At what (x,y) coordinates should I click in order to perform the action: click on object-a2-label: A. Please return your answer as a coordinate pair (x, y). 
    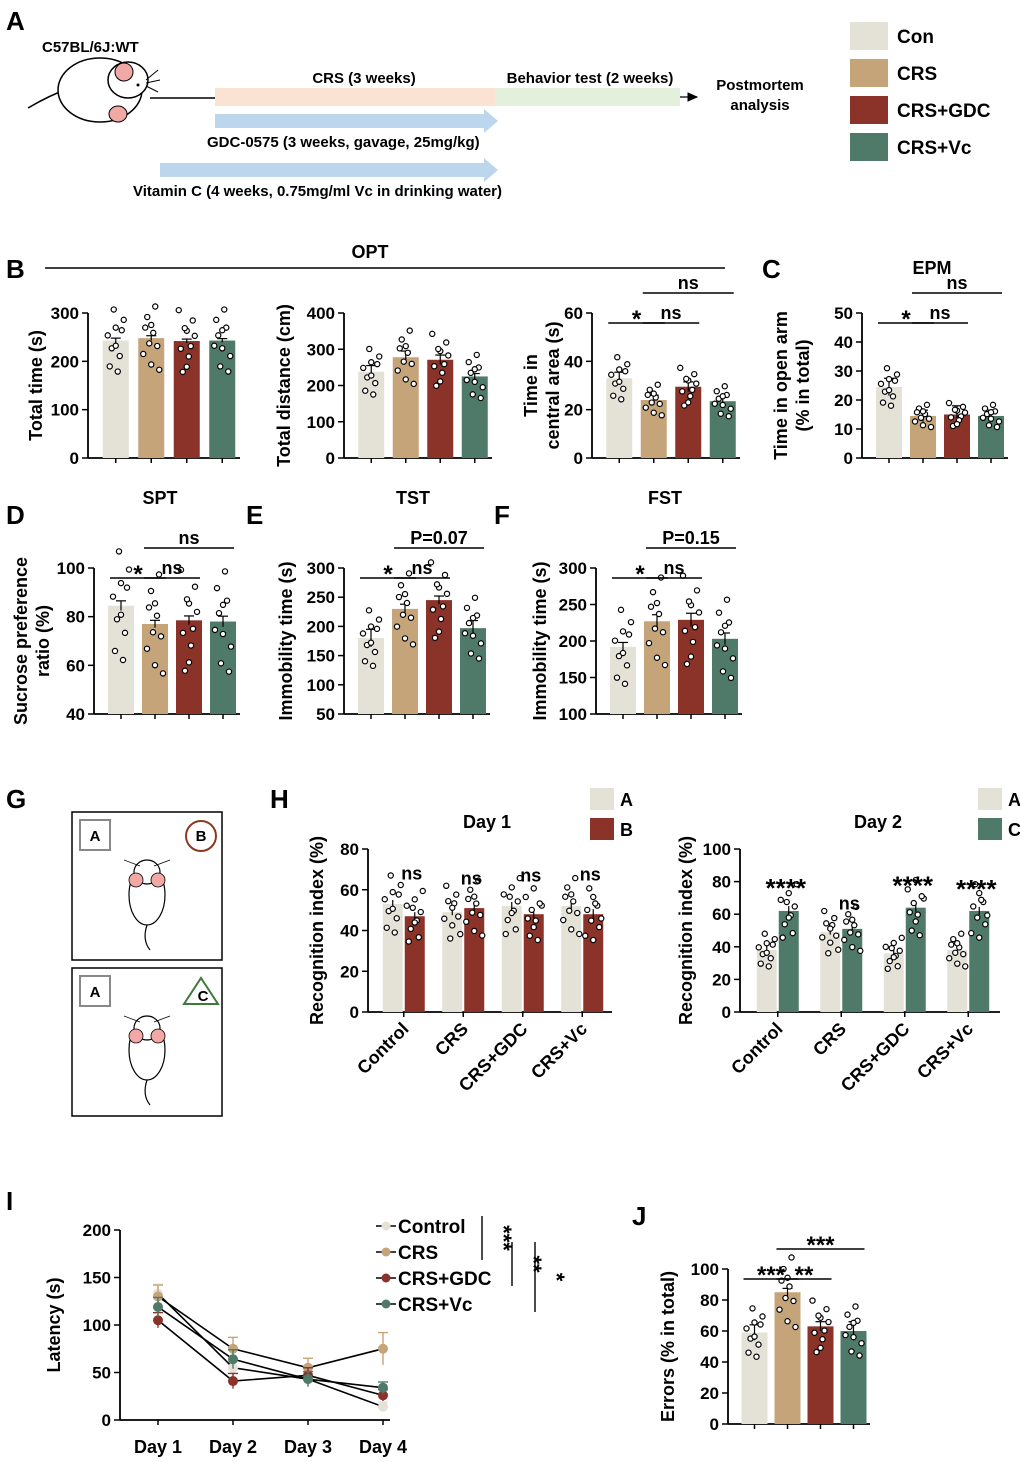
    Looking at the image, I should click on (95, 992).